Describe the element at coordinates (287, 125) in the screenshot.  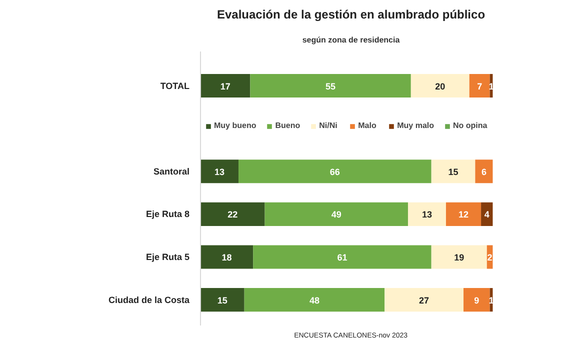
I see `legend-label: Bueno` at that location.